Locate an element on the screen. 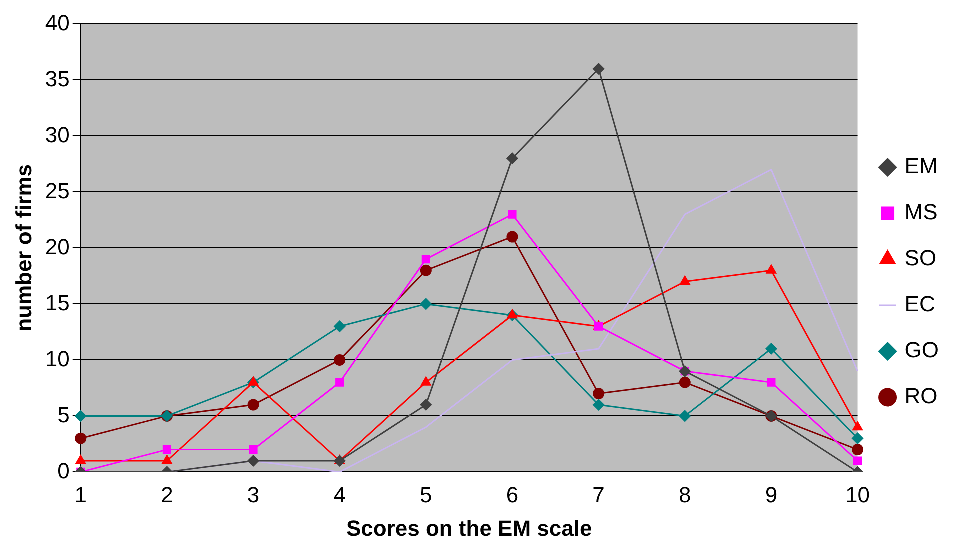 The image size is (967, 555). legend-label: SO is located at coordinates (920, 258).